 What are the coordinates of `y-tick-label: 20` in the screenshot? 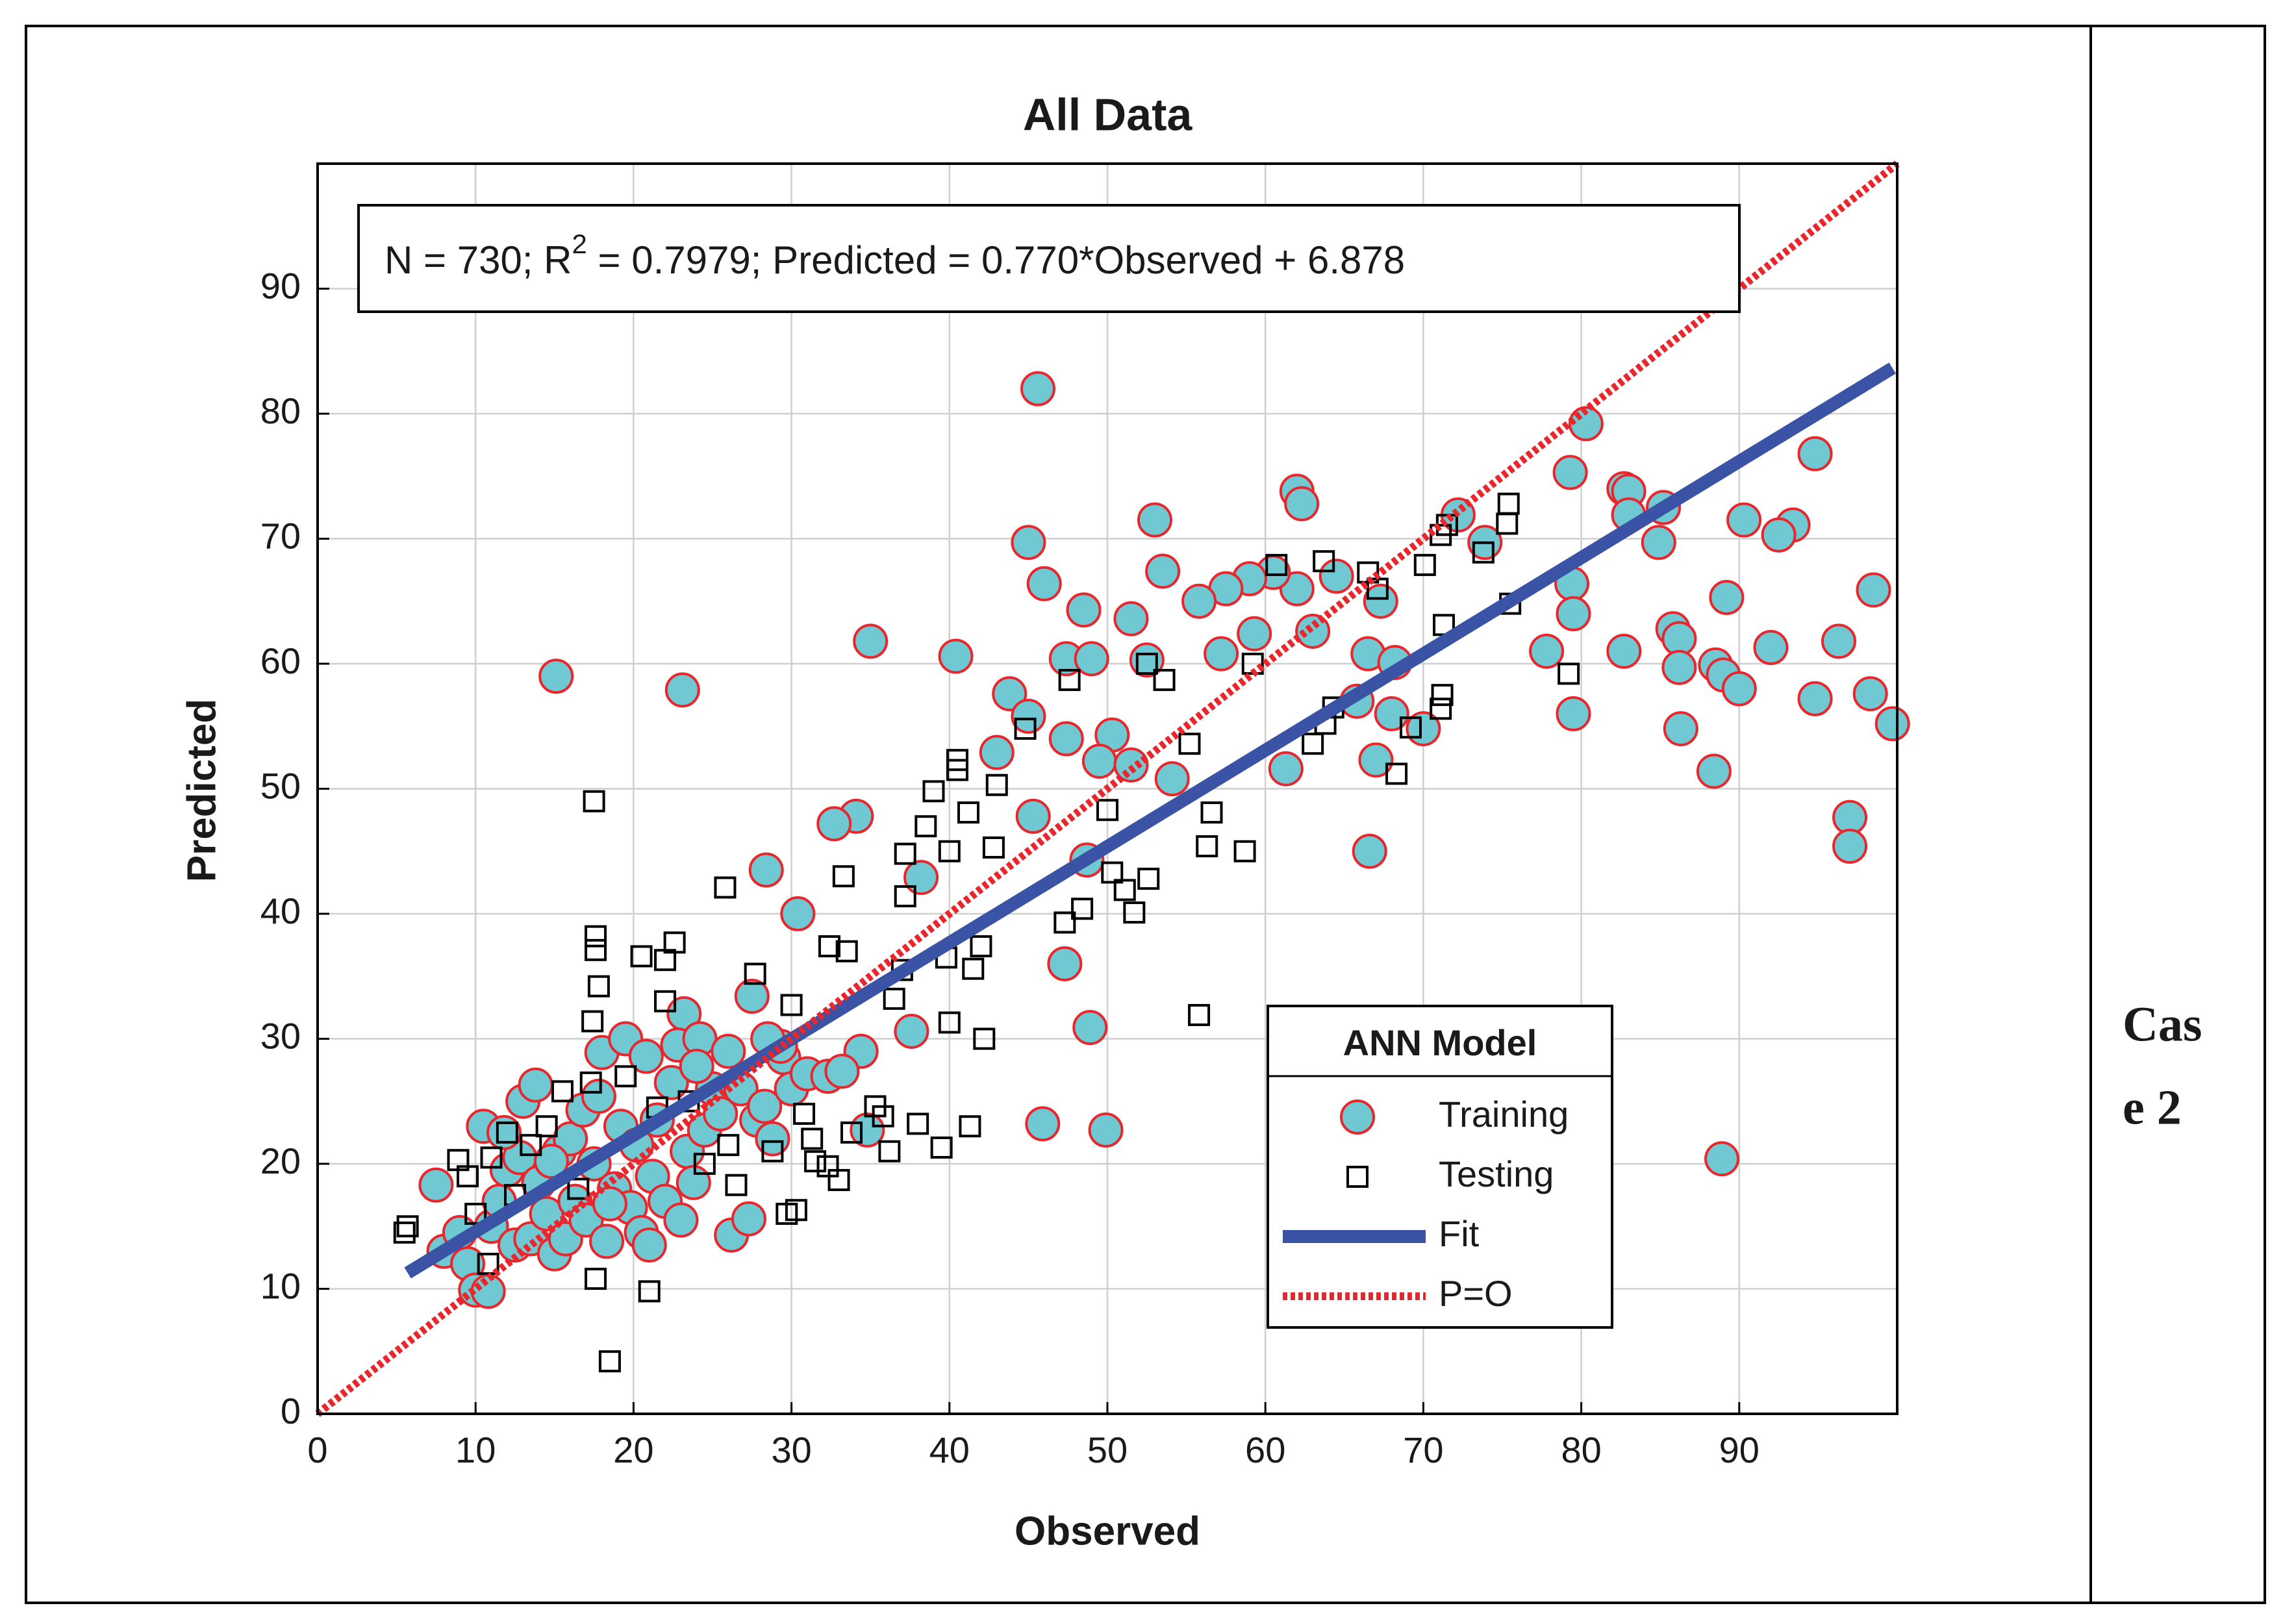 It's located at (280, 1160).